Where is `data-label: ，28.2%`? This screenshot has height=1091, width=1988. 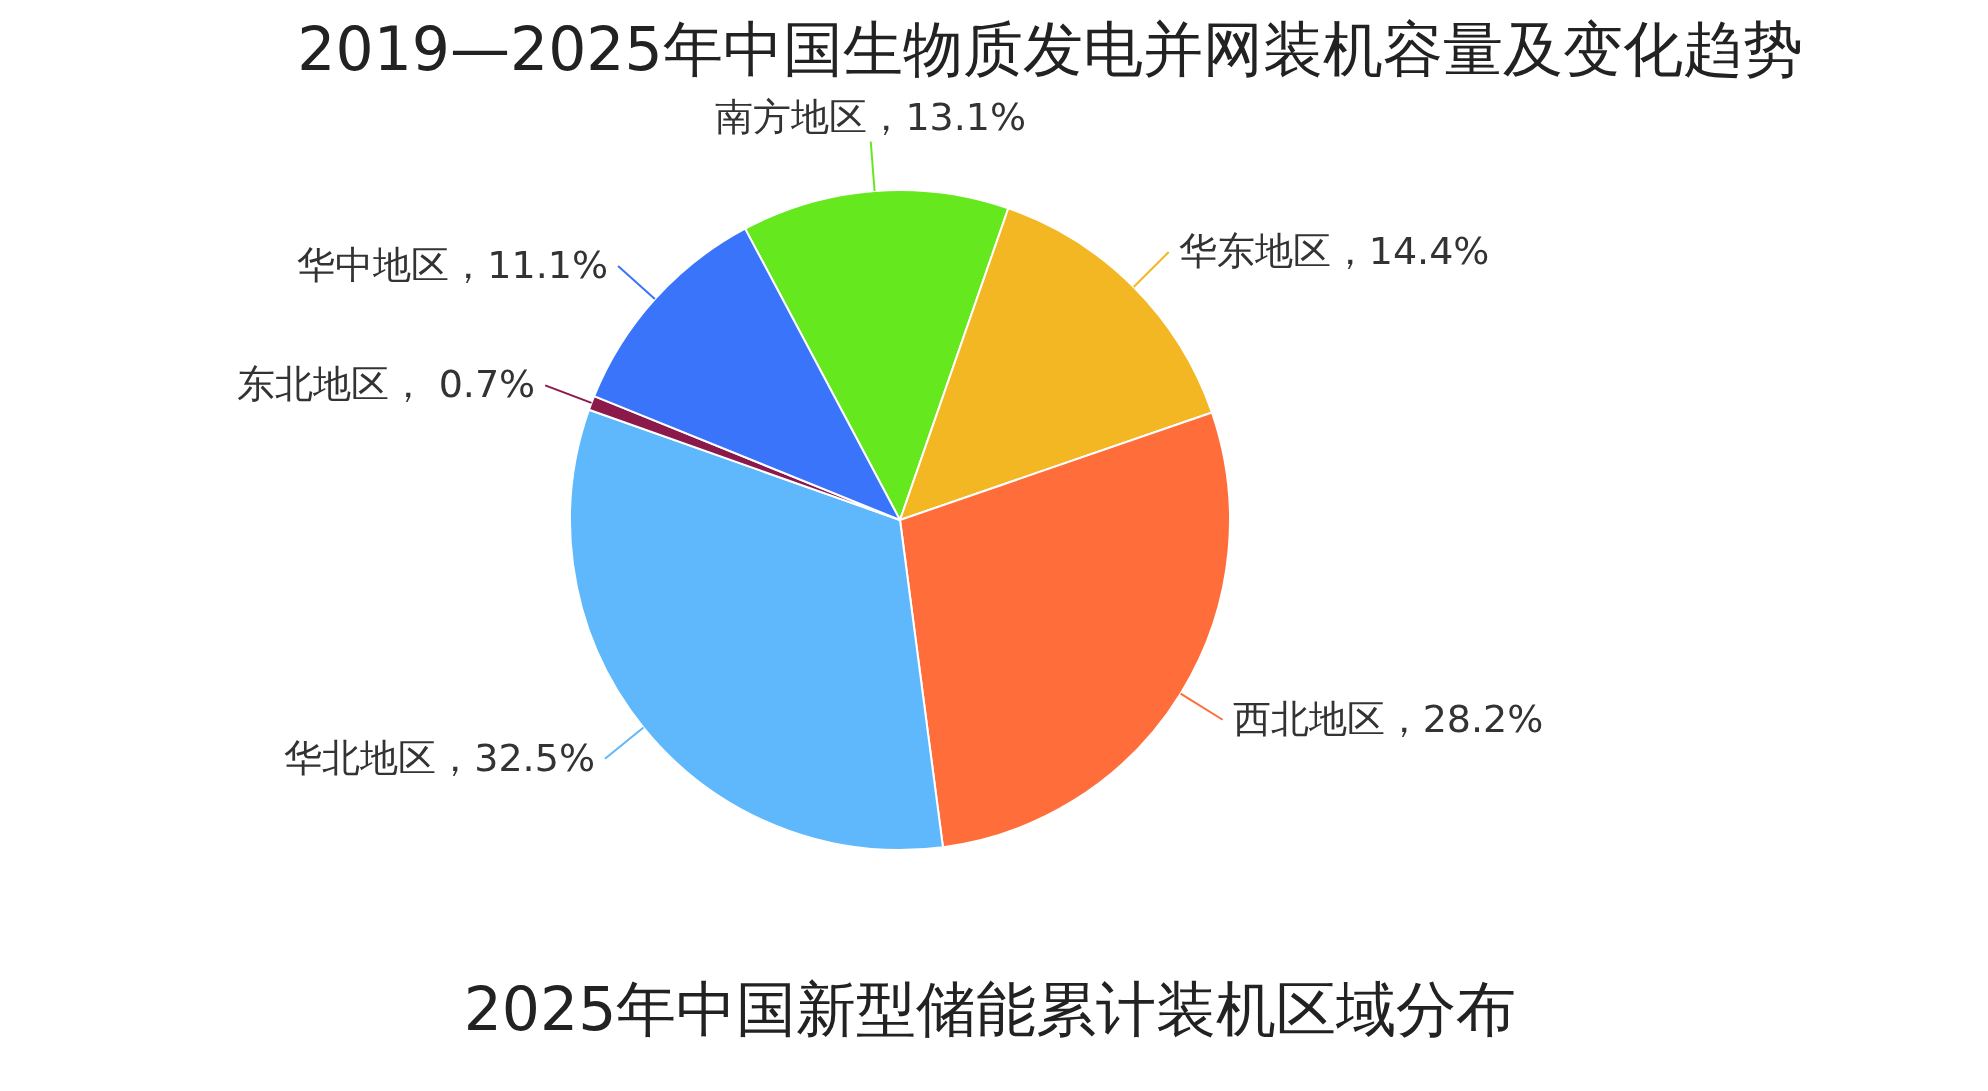 data-label: ，28.2% is located at coordinates (1464, 718).